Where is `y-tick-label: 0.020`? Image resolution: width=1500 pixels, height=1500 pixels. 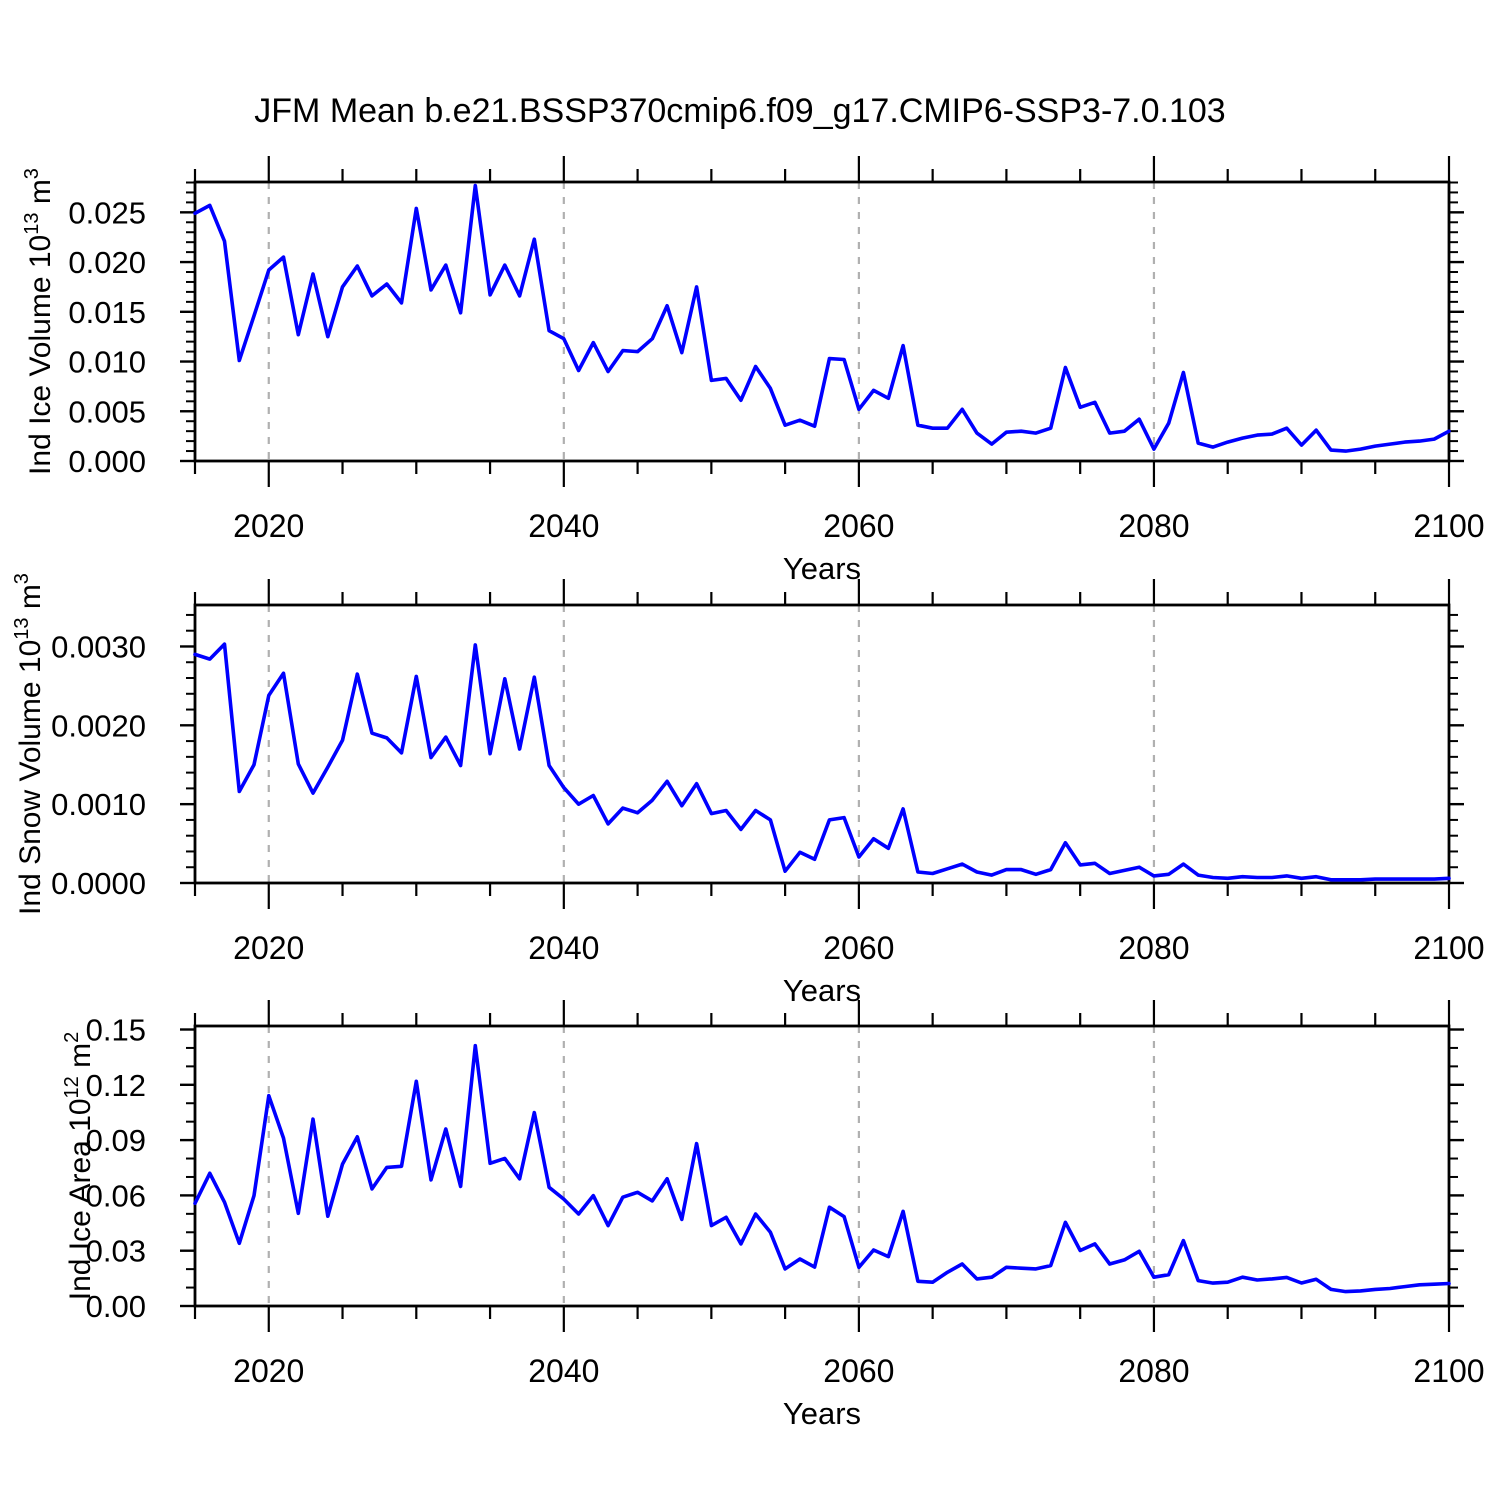
y-tick-label: 0.020 is located at coordinates (107, 262).